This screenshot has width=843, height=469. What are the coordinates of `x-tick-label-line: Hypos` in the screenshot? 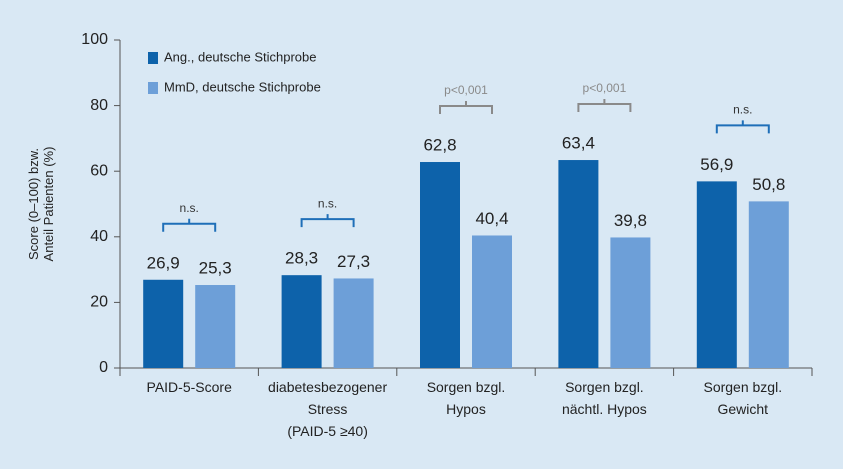 It's located at (466, 409).